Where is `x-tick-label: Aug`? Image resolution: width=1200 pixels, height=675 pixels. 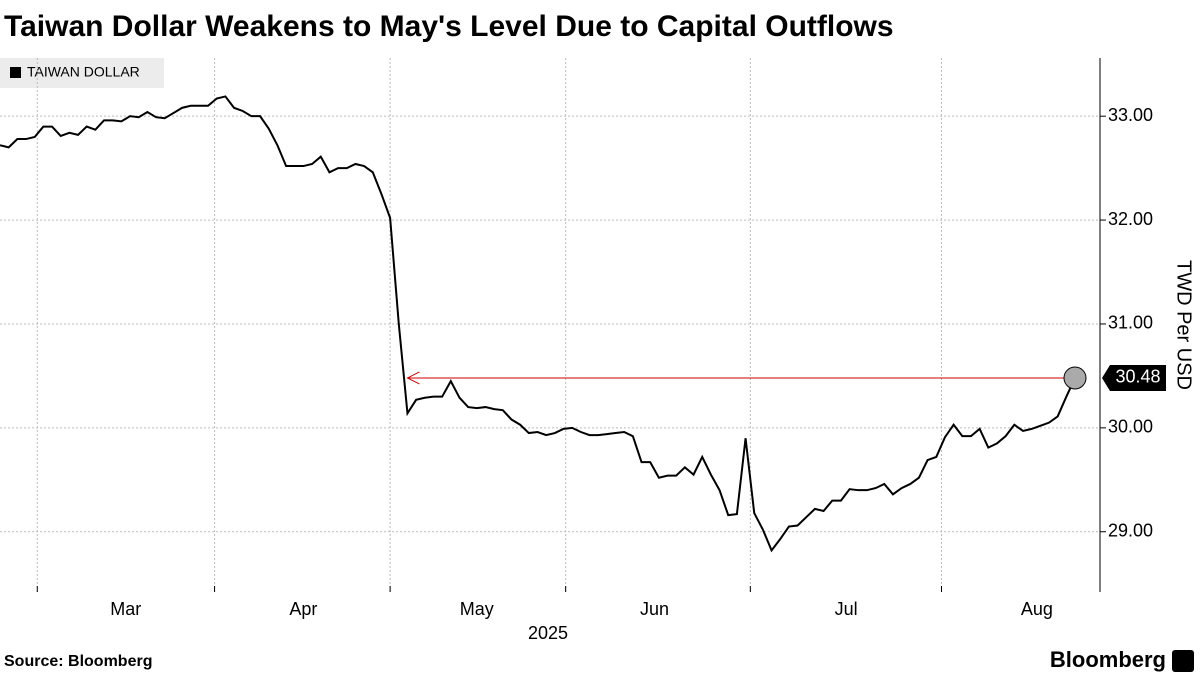 x-tick-label: Aug is located at coordinates (1037, 609).